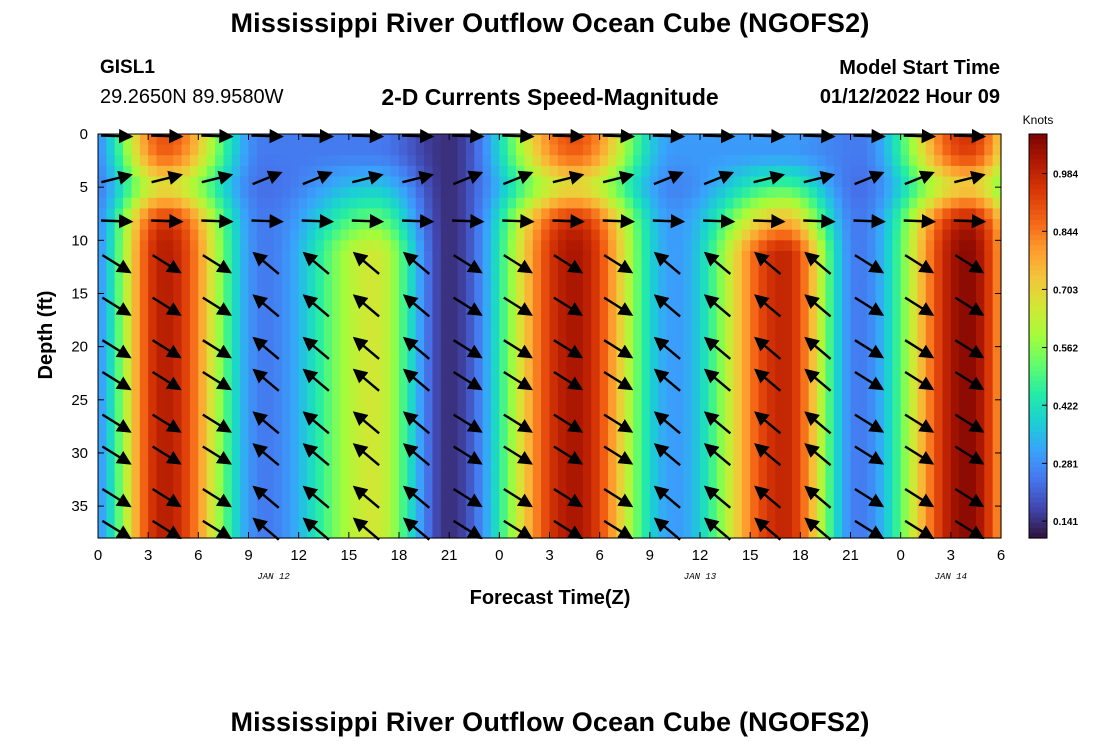 This screenshot has height=750, width=1100. I want to click on colorbar-segment, so click(1038, 217).